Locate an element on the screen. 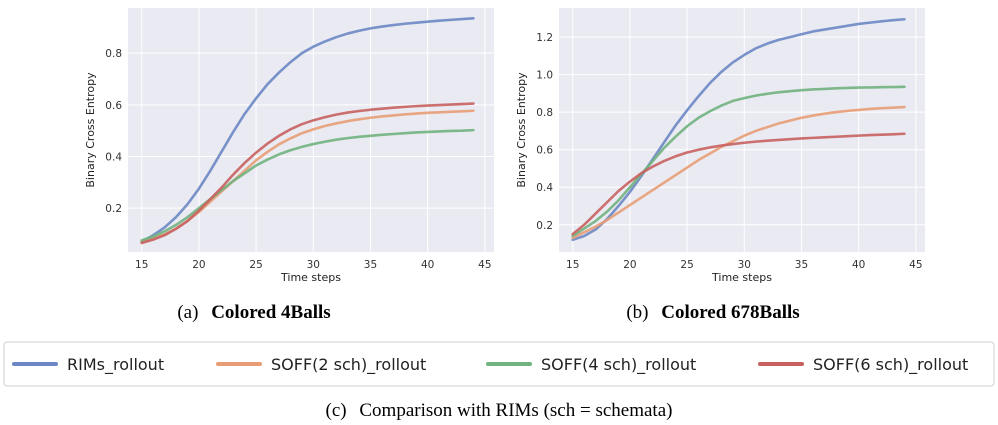  y-ticks-a: 0.2 0.4 0.6 0.8 is located at coordinates (113, 131).